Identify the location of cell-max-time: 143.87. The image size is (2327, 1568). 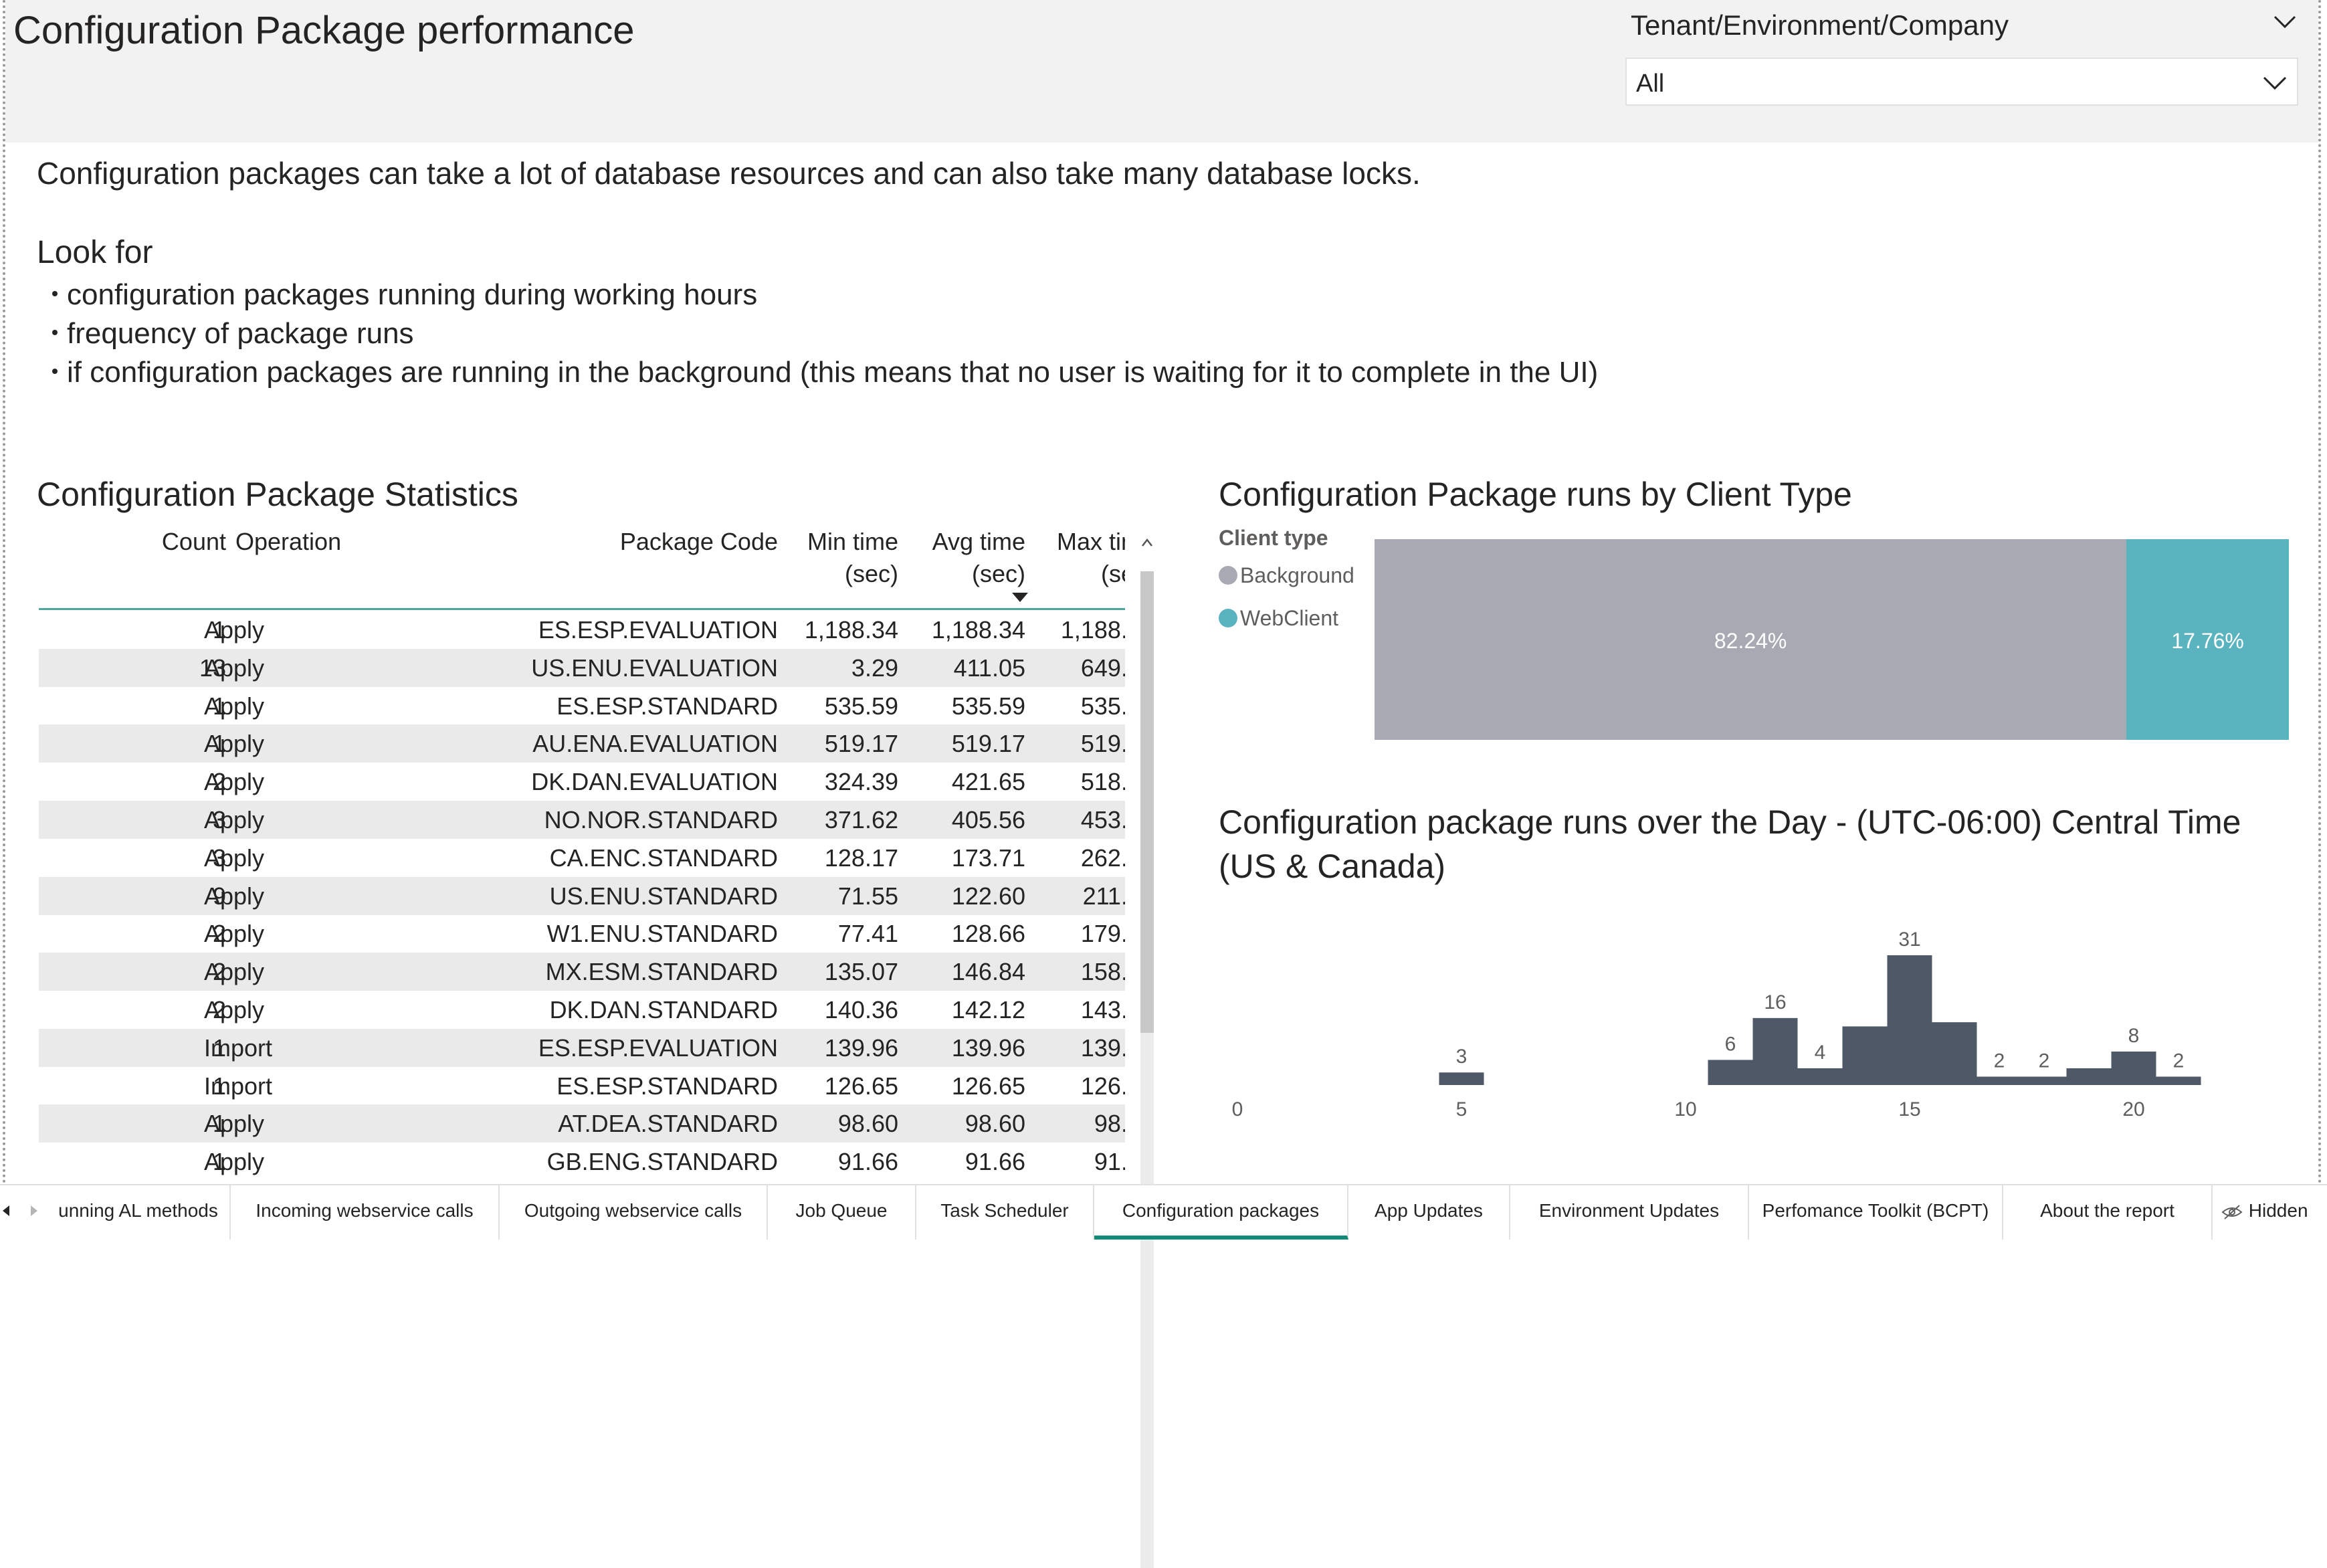
(1103, 1009).